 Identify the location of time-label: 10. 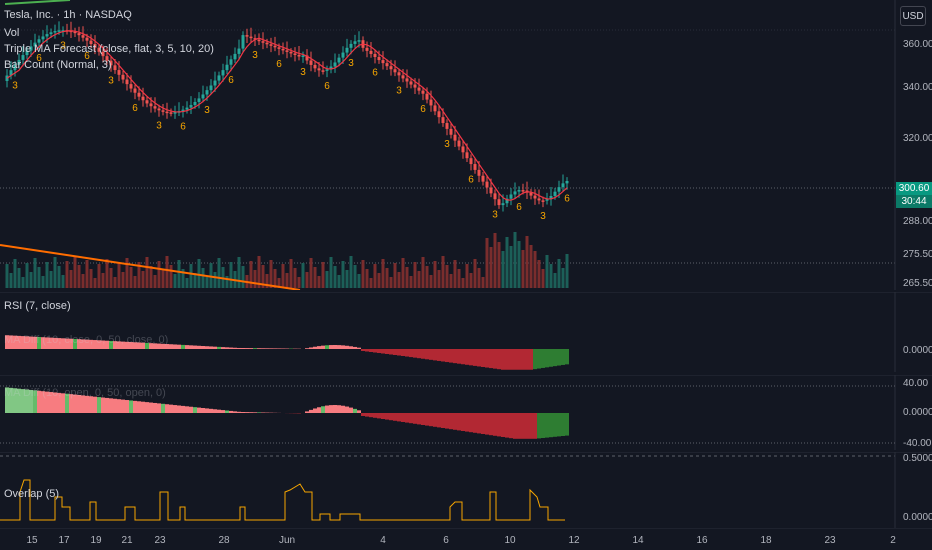
(510, 540).